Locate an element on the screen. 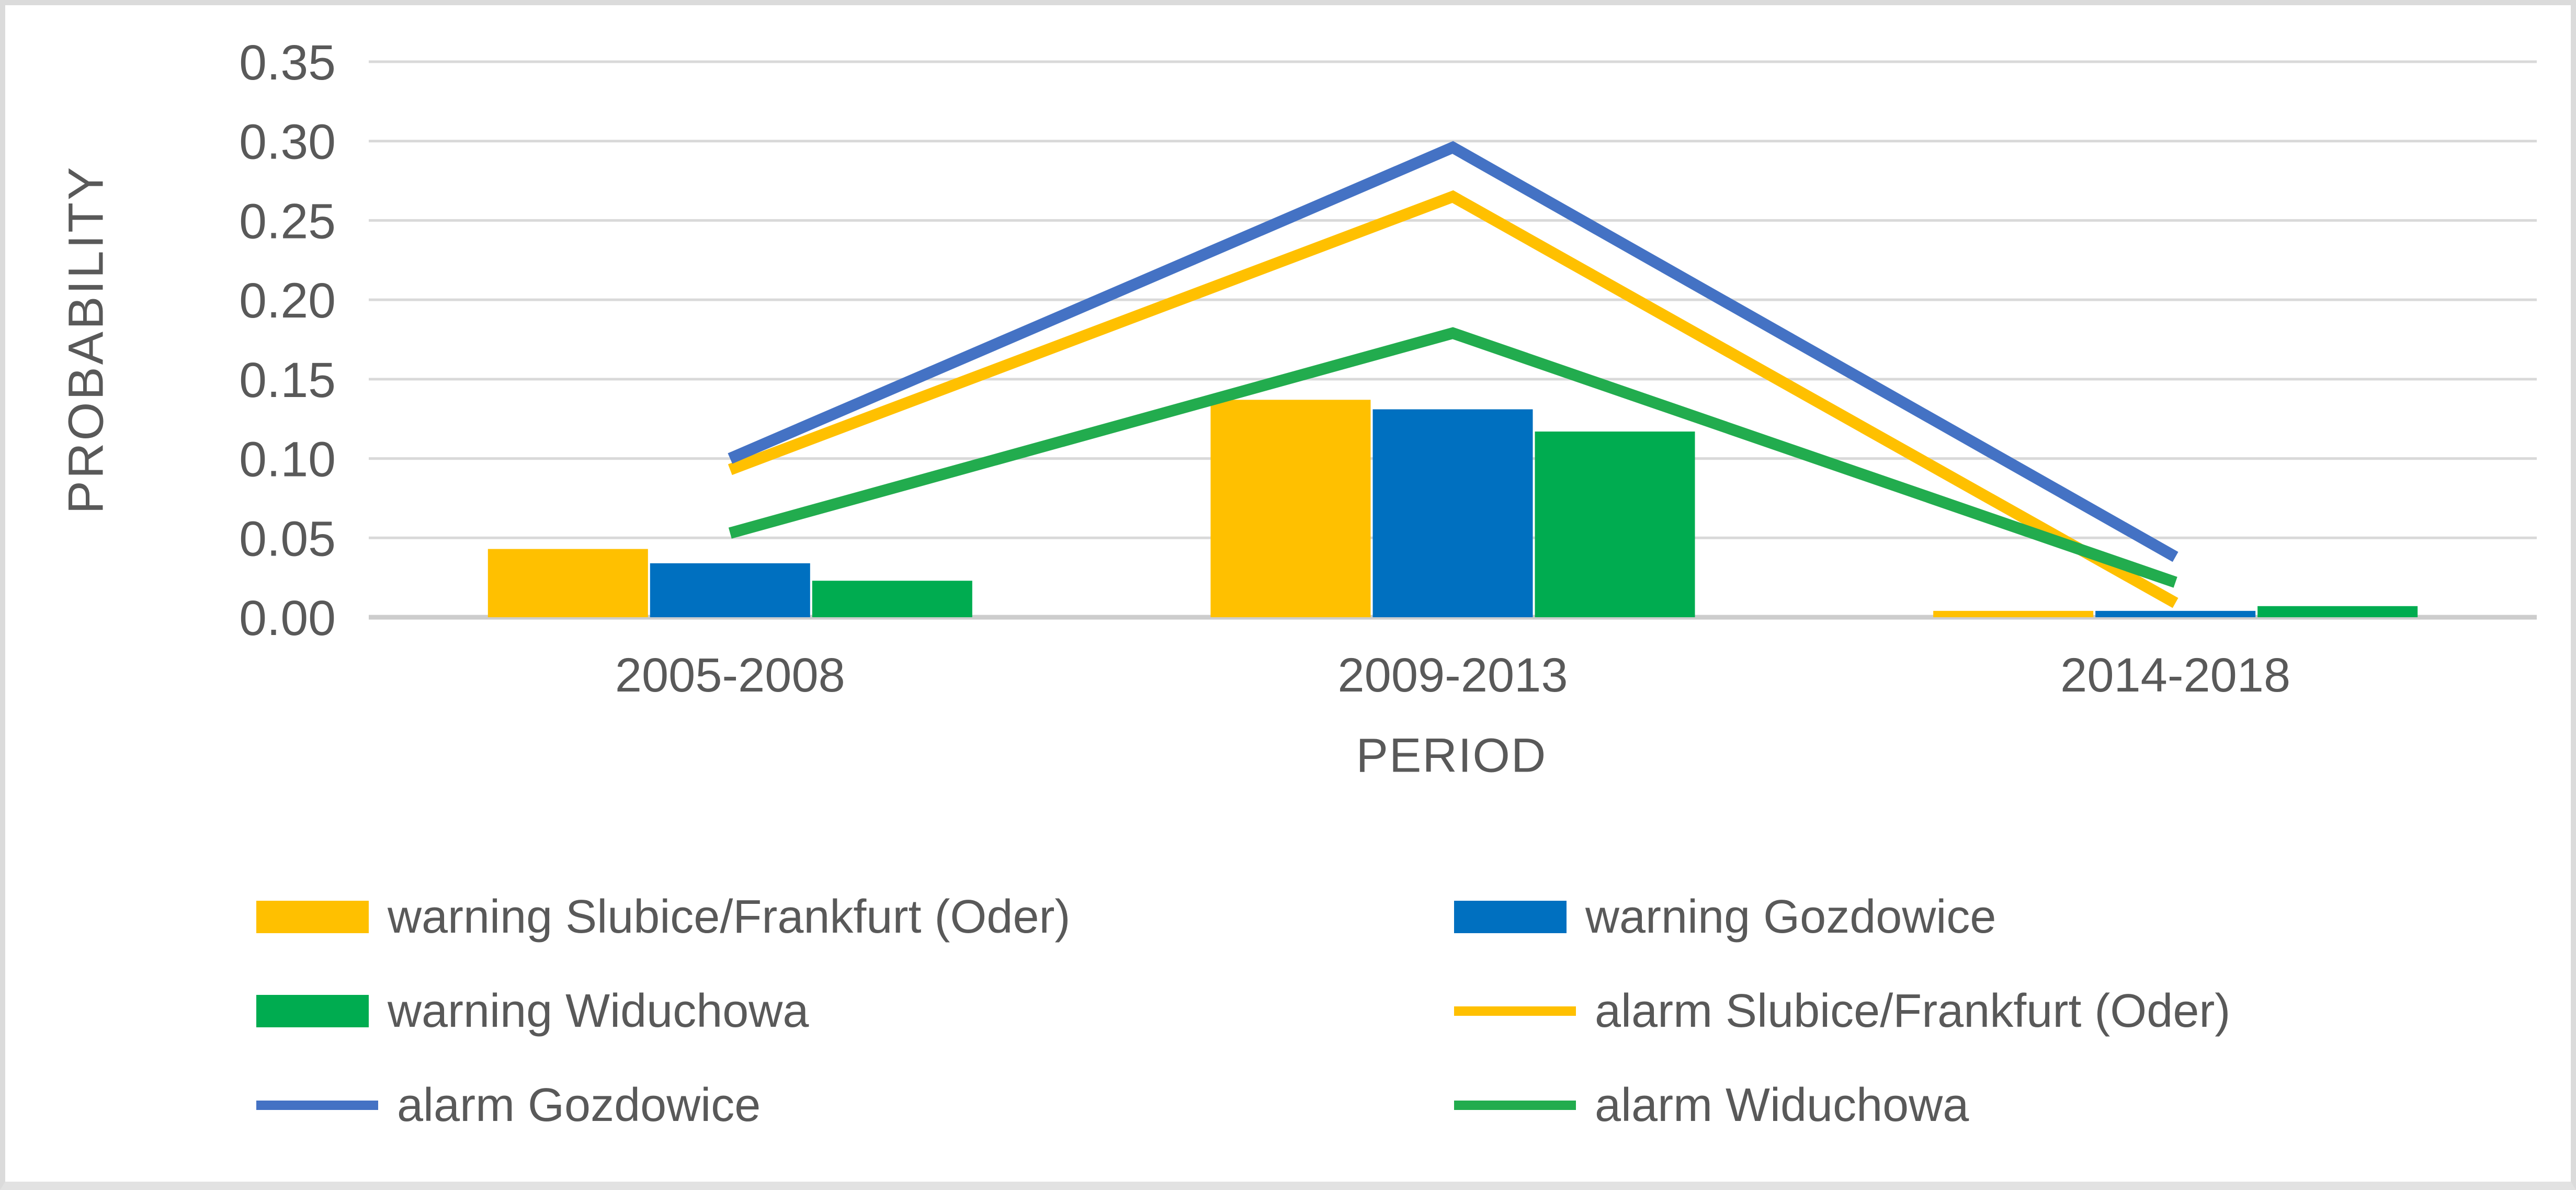  y-tick-label: 0.25 is located at coordinates (287, 222).